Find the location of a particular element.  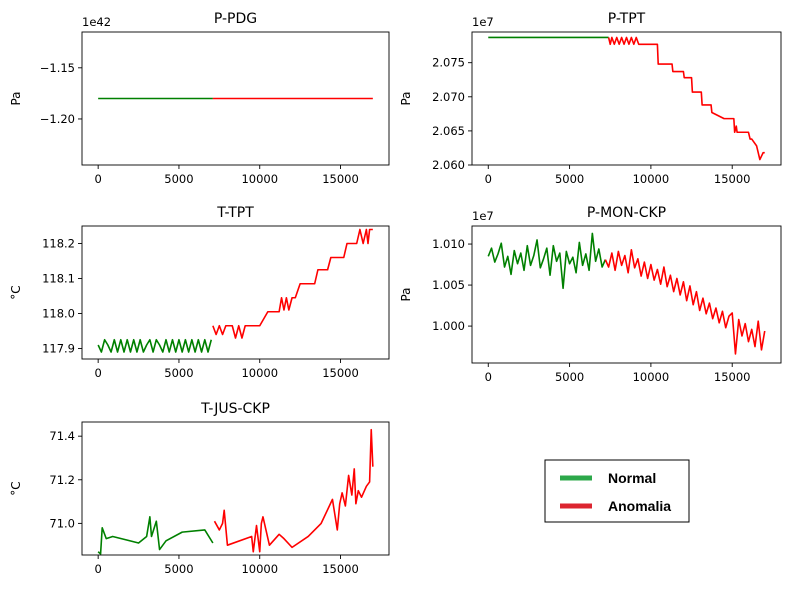

y-tick-label: 2.060 is located at coordinates (448, 165).